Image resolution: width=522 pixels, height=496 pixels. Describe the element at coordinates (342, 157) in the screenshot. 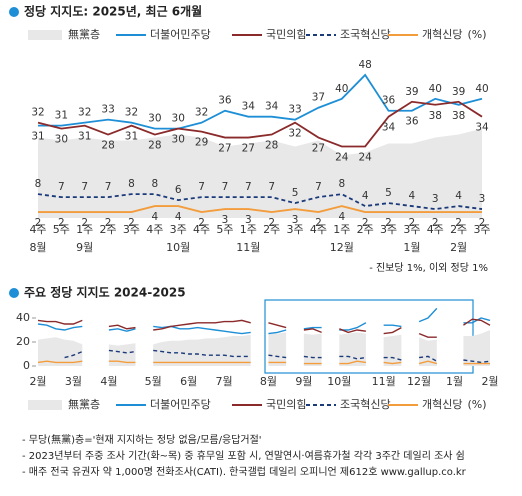

I see `data-label: 24` at that location.